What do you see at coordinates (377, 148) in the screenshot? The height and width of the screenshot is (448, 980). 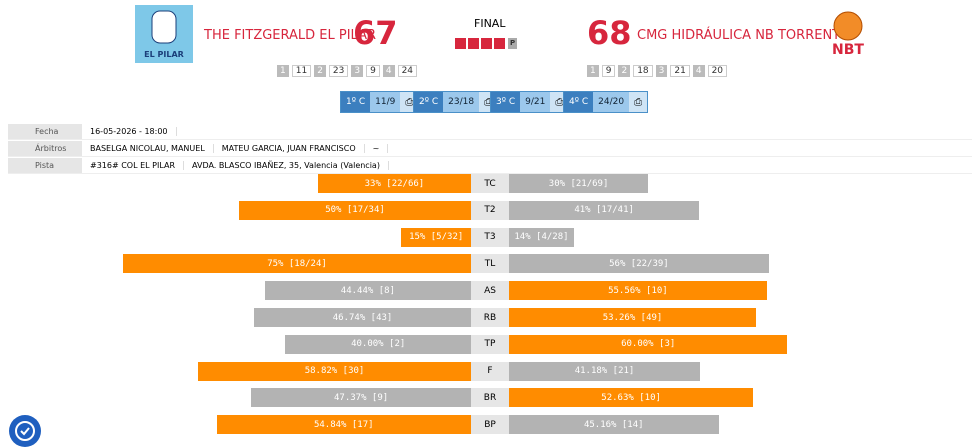 I see `info-value: ~` at bounding box center [377, 148].